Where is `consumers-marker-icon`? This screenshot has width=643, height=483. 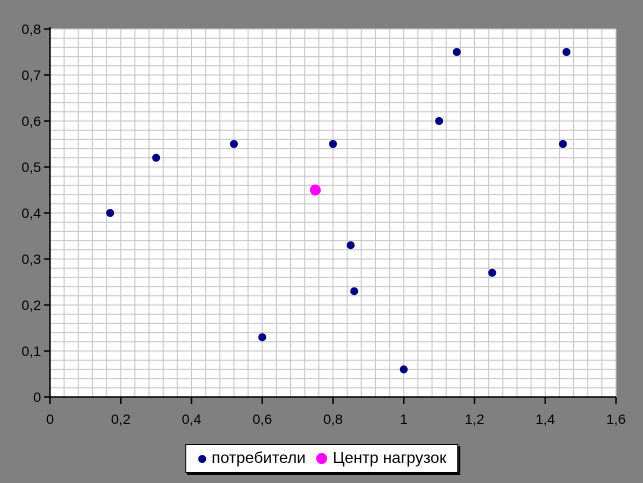
consumers-marker-icon is located at coordinates (201, 458).